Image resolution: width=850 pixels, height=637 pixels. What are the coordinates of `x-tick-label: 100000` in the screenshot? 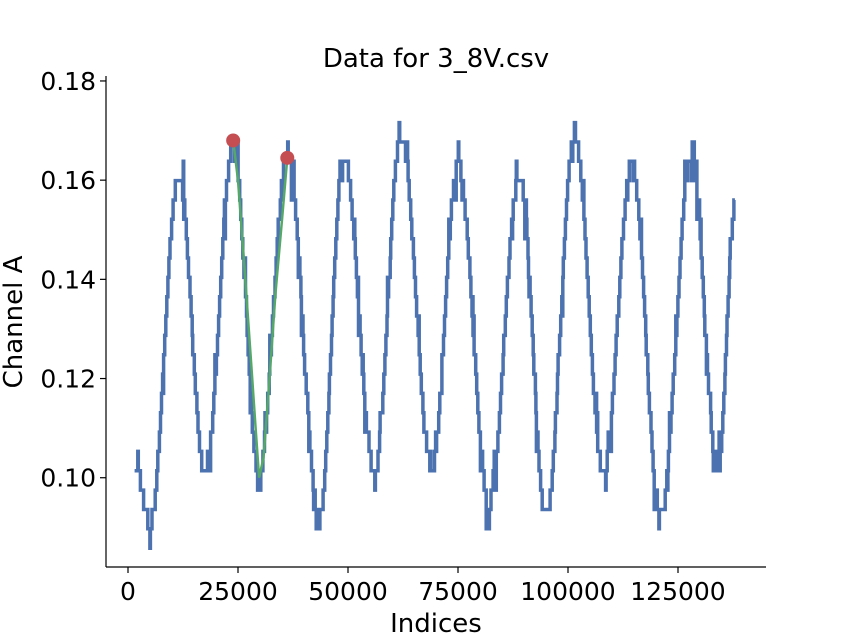 It's located at (567, 591).